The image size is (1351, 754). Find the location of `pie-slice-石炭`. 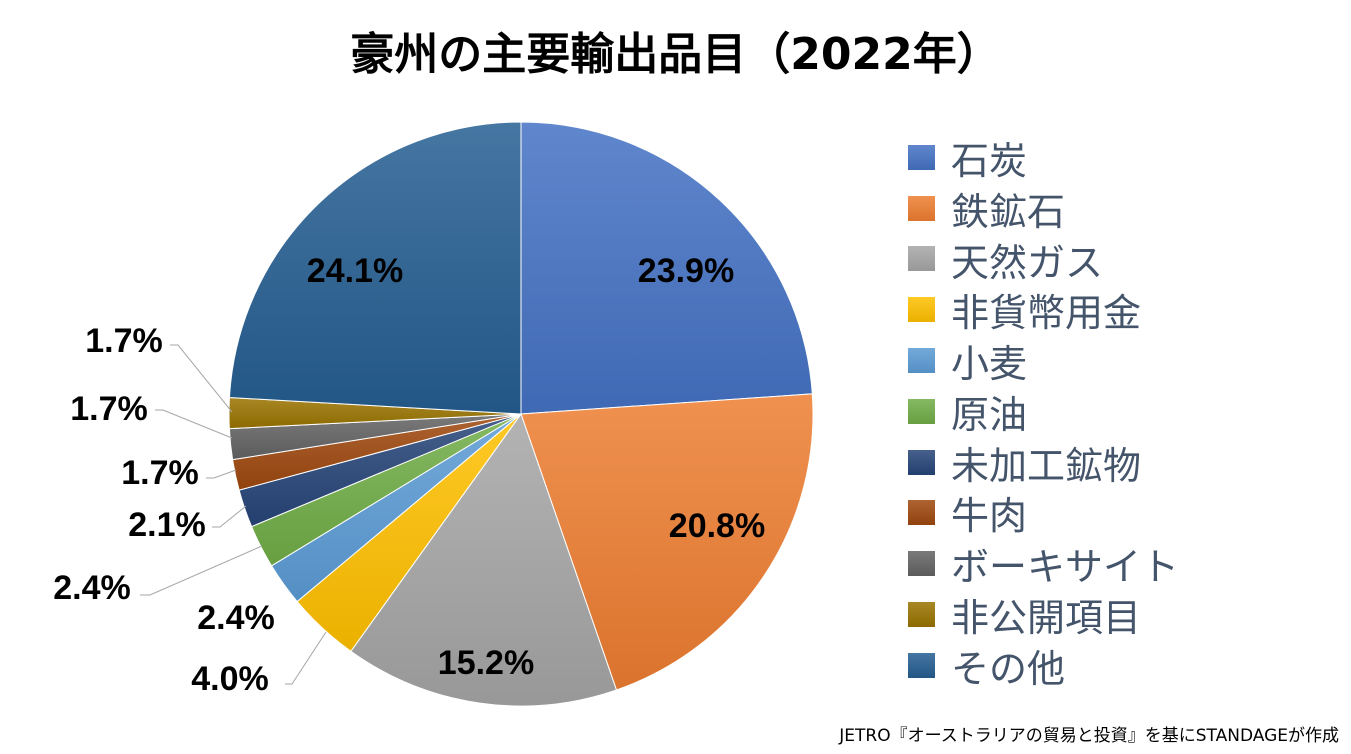

pie-slice-石炭 is located at coordinates (666, 268).